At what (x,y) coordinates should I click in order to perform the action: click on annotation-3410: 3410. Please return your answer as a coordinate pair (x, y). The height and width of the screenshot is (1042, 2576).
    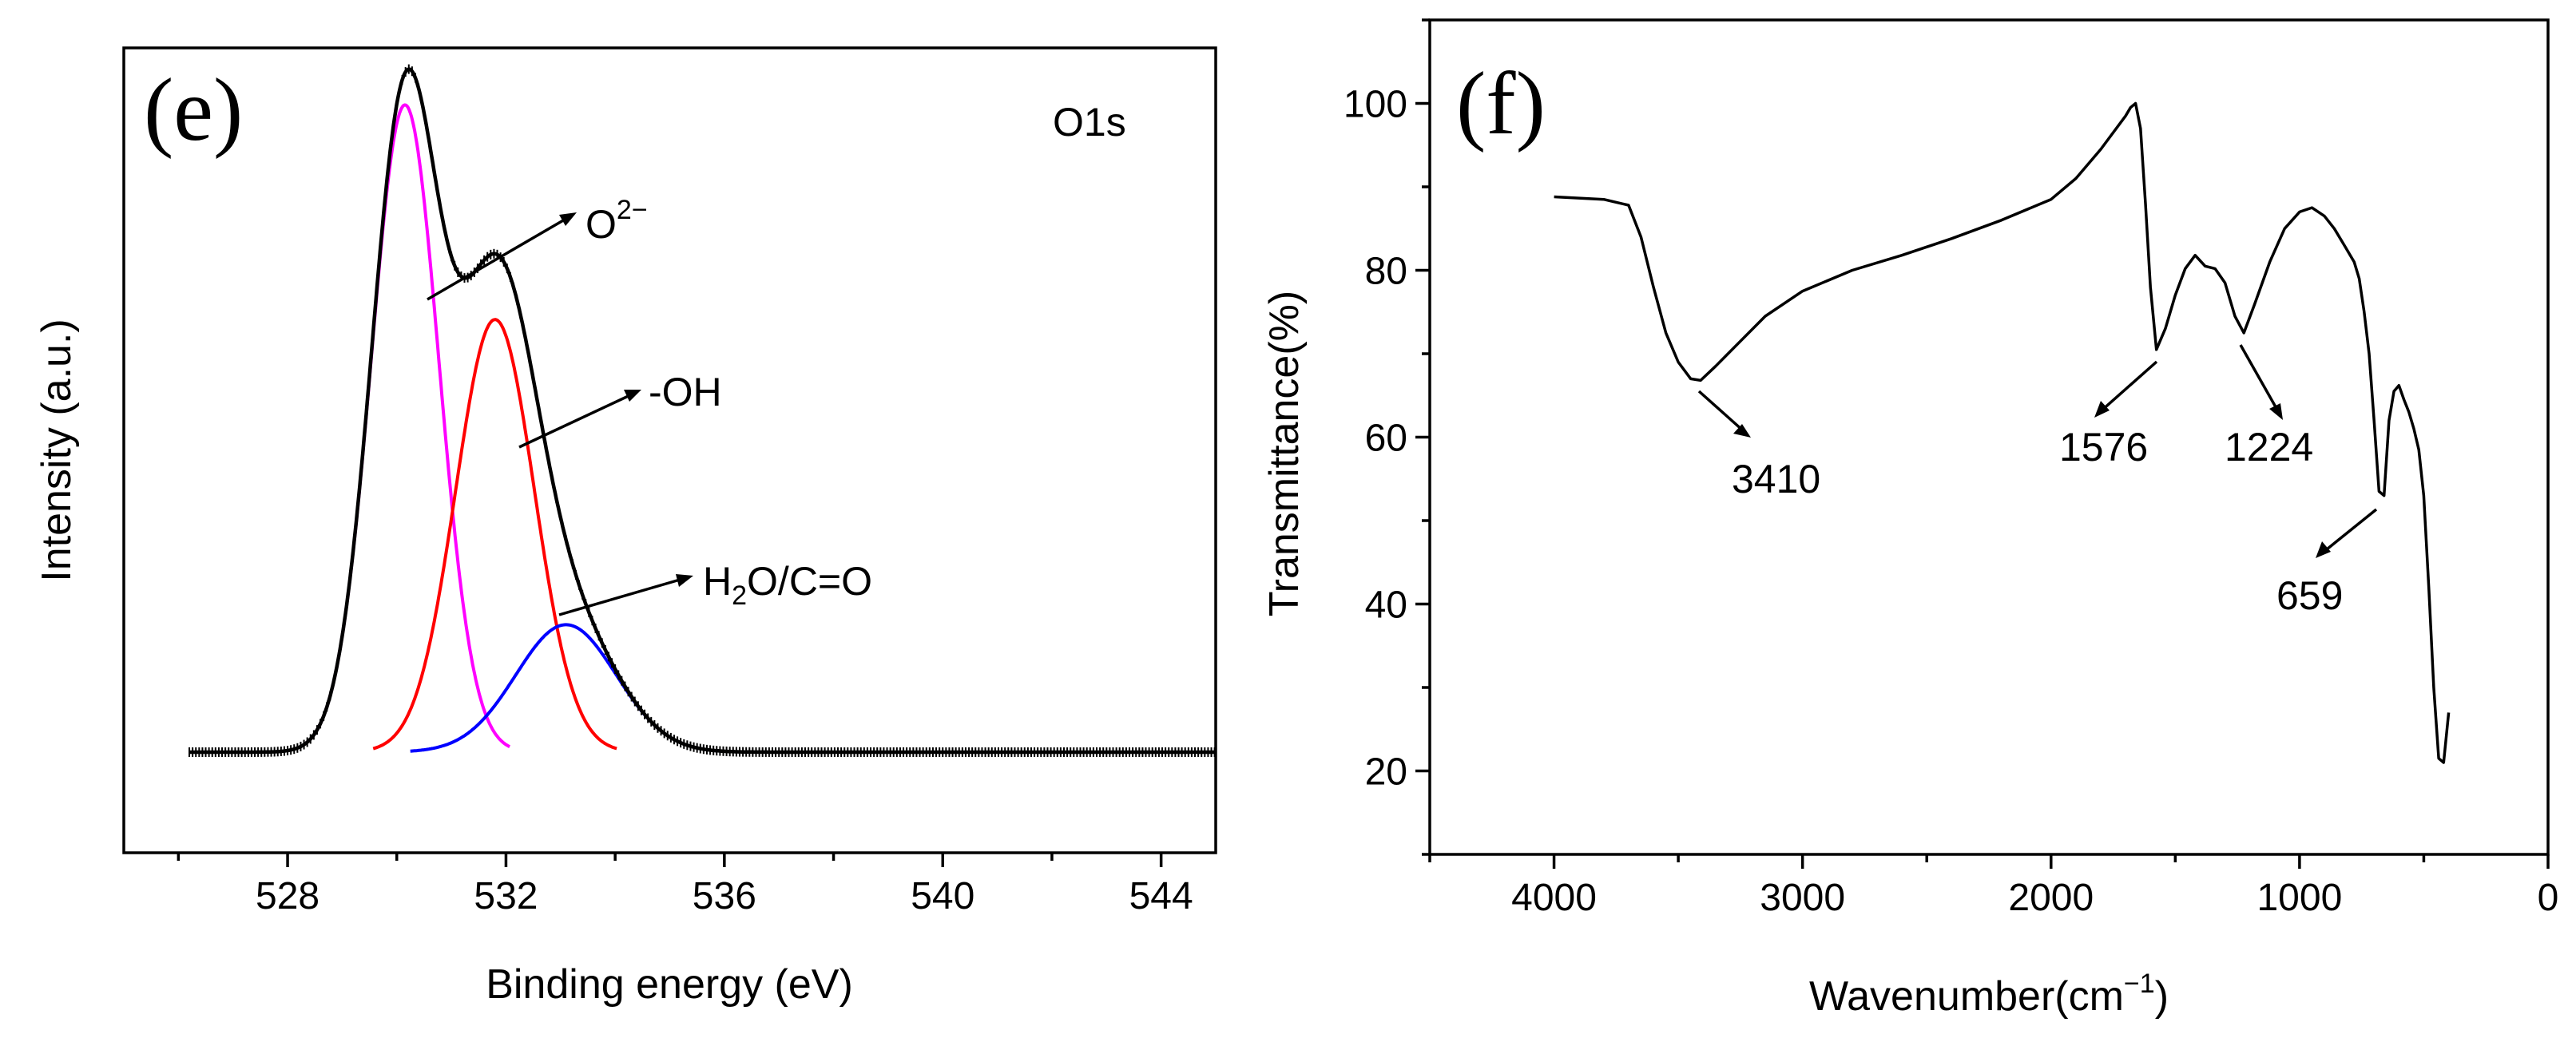
    Looking at the image, I should click on (1776, 479).